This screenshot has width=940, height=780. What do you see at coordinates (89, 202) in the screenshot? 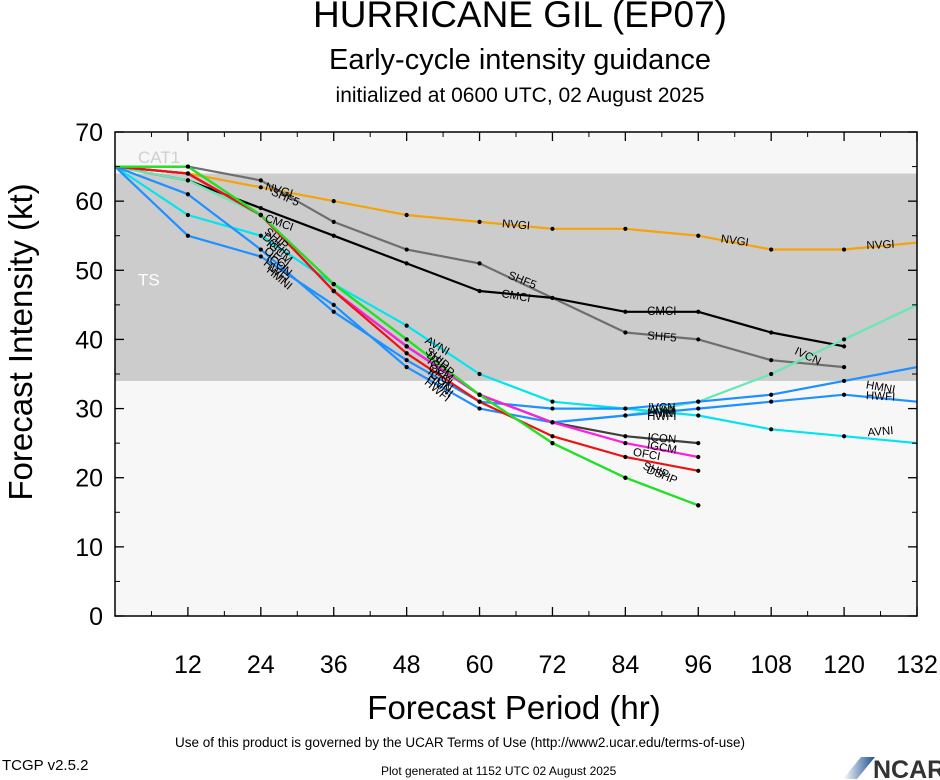
I see `y-tick-label: 60` at bounding box center [89, 202].